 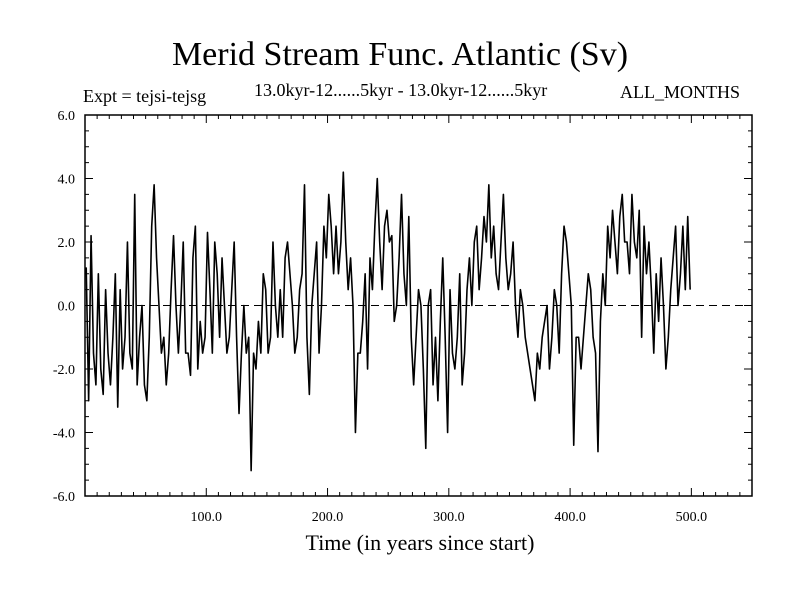 I want to click on y-tick-label: 6.0, so click(x=67, y=116).